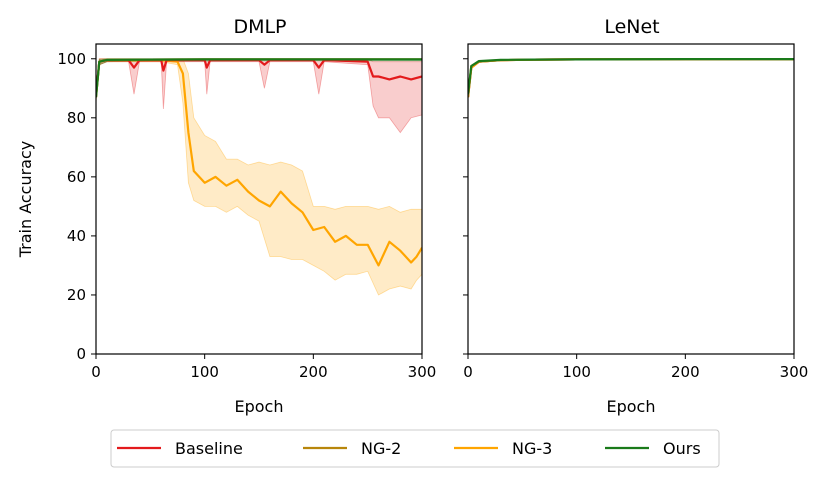 Image resolution: width=829 pixels, height=482 pixels. I want to click on panel-title: DMLP, so click(259, 27).